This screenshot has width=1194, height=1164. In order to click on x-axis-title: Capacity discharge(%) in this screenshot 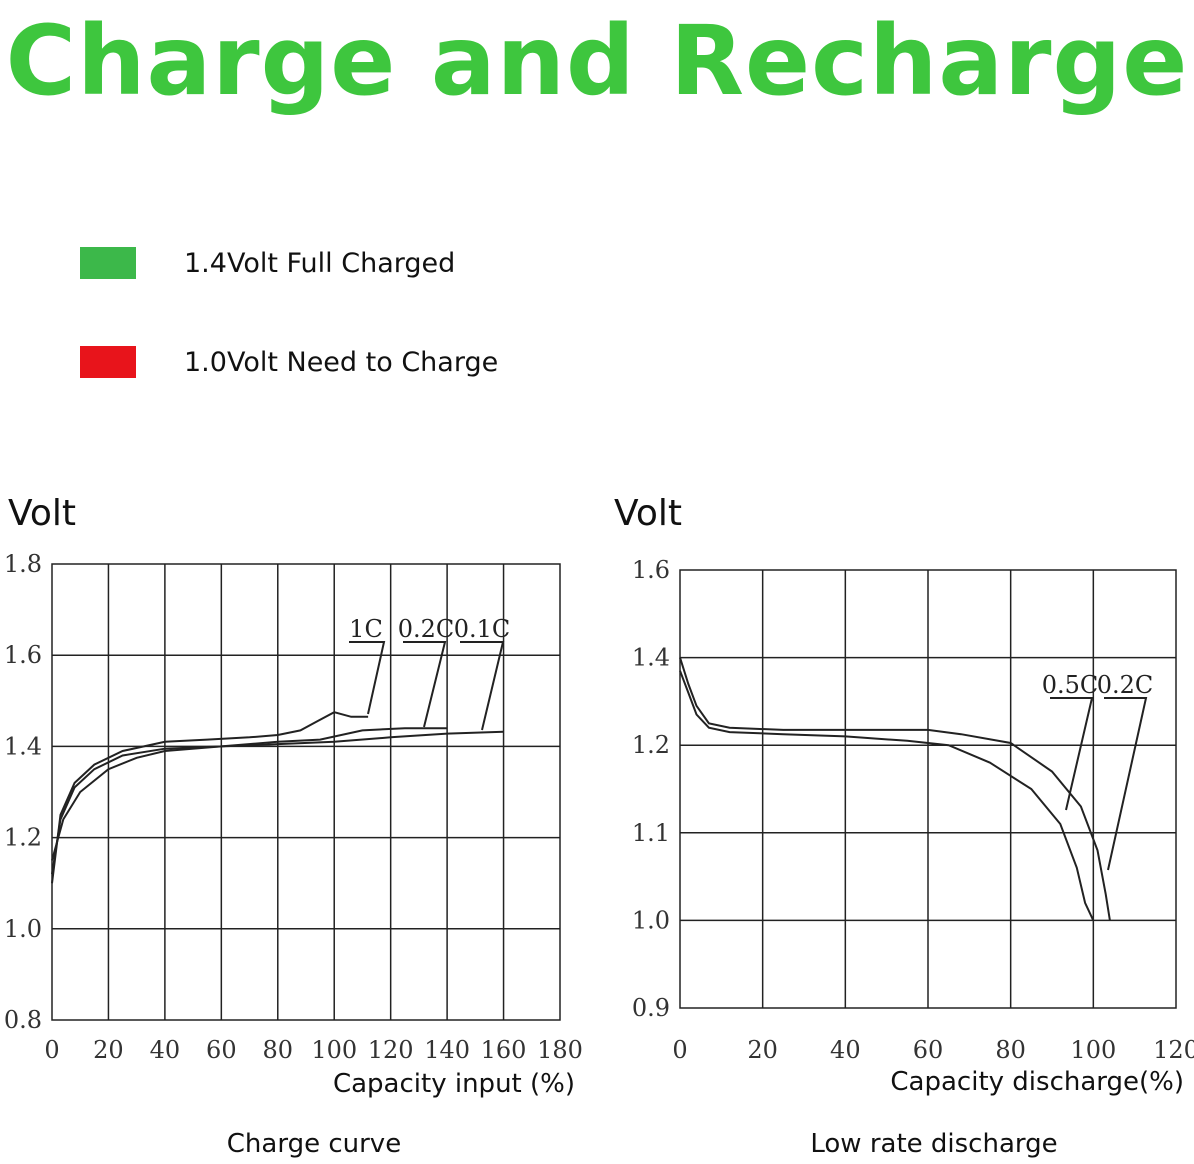, I will do `click(1037, 1082)`.